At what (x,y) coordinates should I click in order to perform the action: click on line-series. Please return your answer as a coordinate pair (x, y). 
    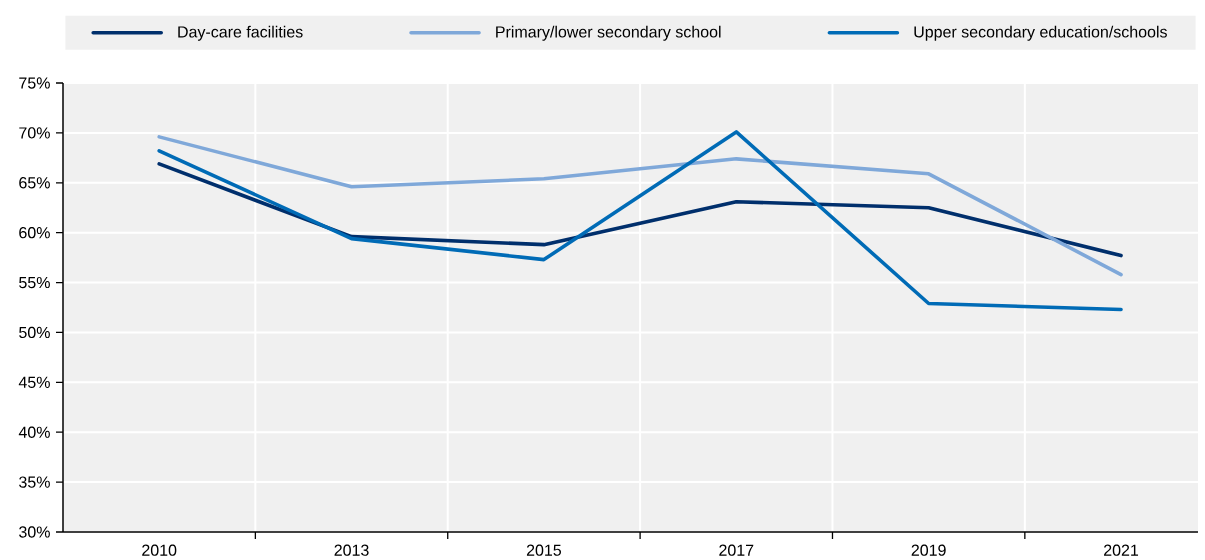
    Looking at the image, I should click on (640, 210).